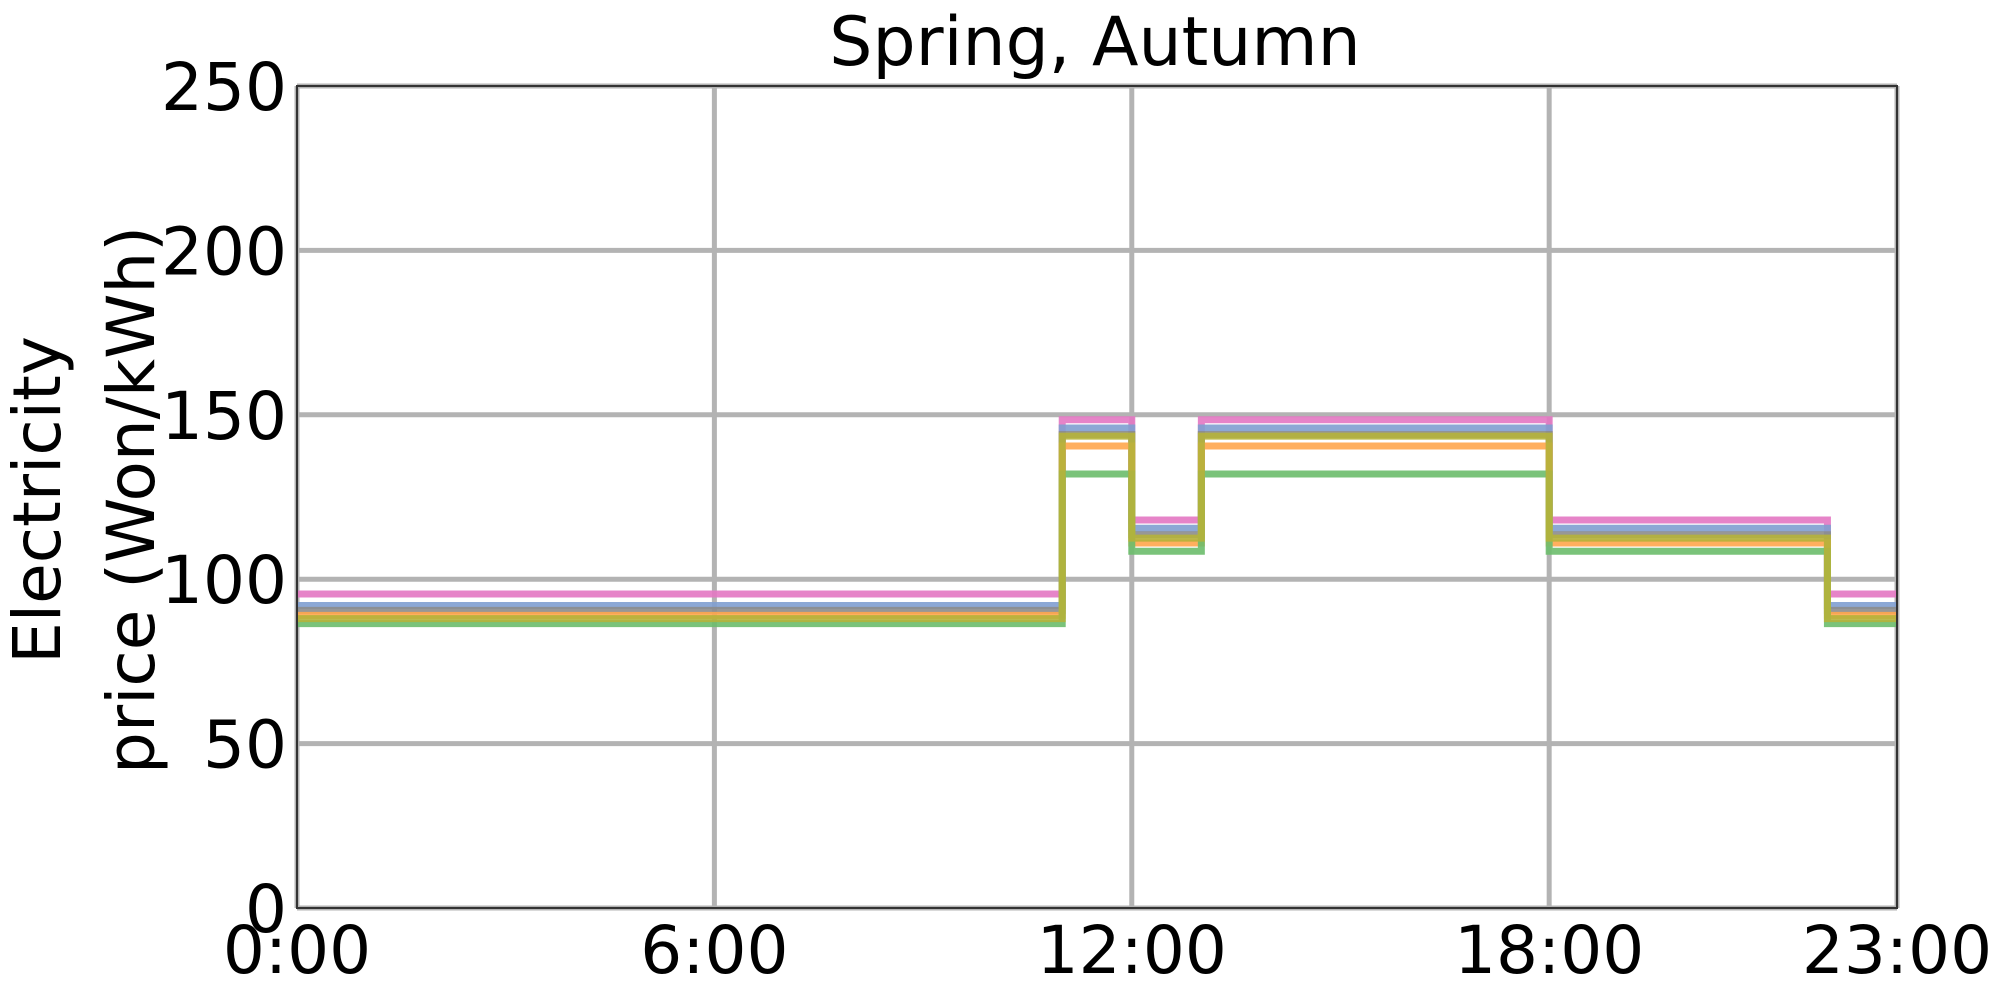  I want to click on y-tick-label-2: 100, so click(224, 580).